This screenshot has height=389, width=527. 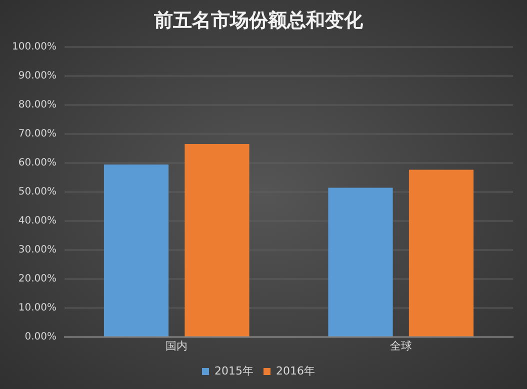 I want to click on x-tick-label: 全球, so click(x=401, y=345).